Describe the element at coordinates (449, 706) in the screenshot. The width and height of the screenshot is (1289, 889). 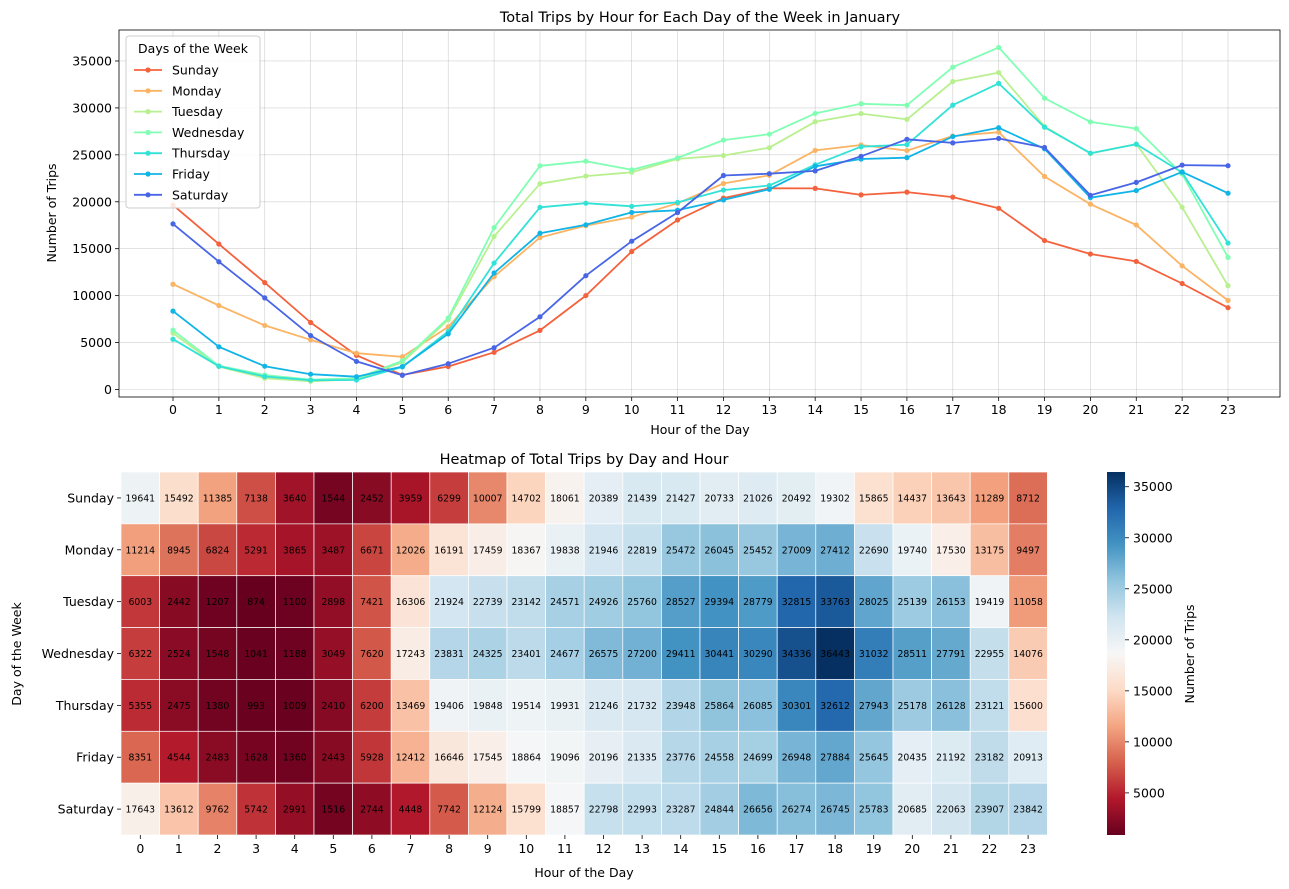
I see `heatmap-cell-label: 19406` at that location.